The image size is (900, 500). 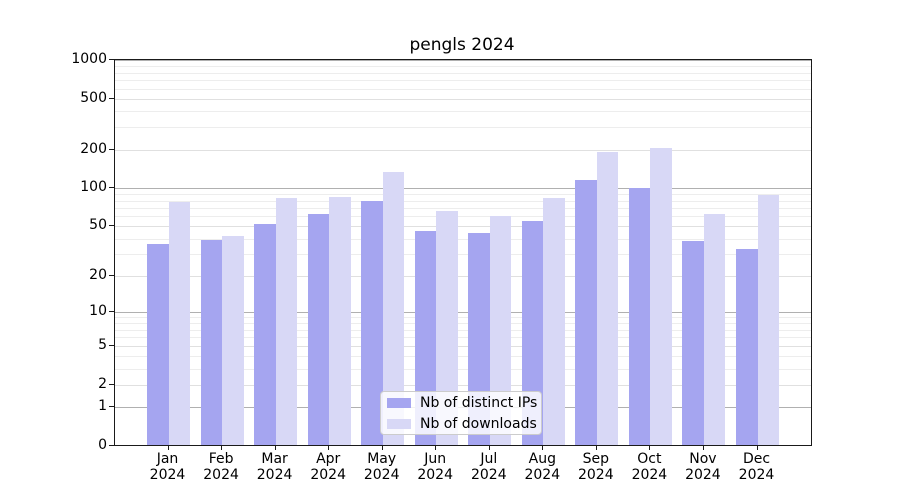 What do you see at coordinates (98, 311) in the screenshot?
I see `y-tick-label-10: 10` at bounding box center [98, 311].